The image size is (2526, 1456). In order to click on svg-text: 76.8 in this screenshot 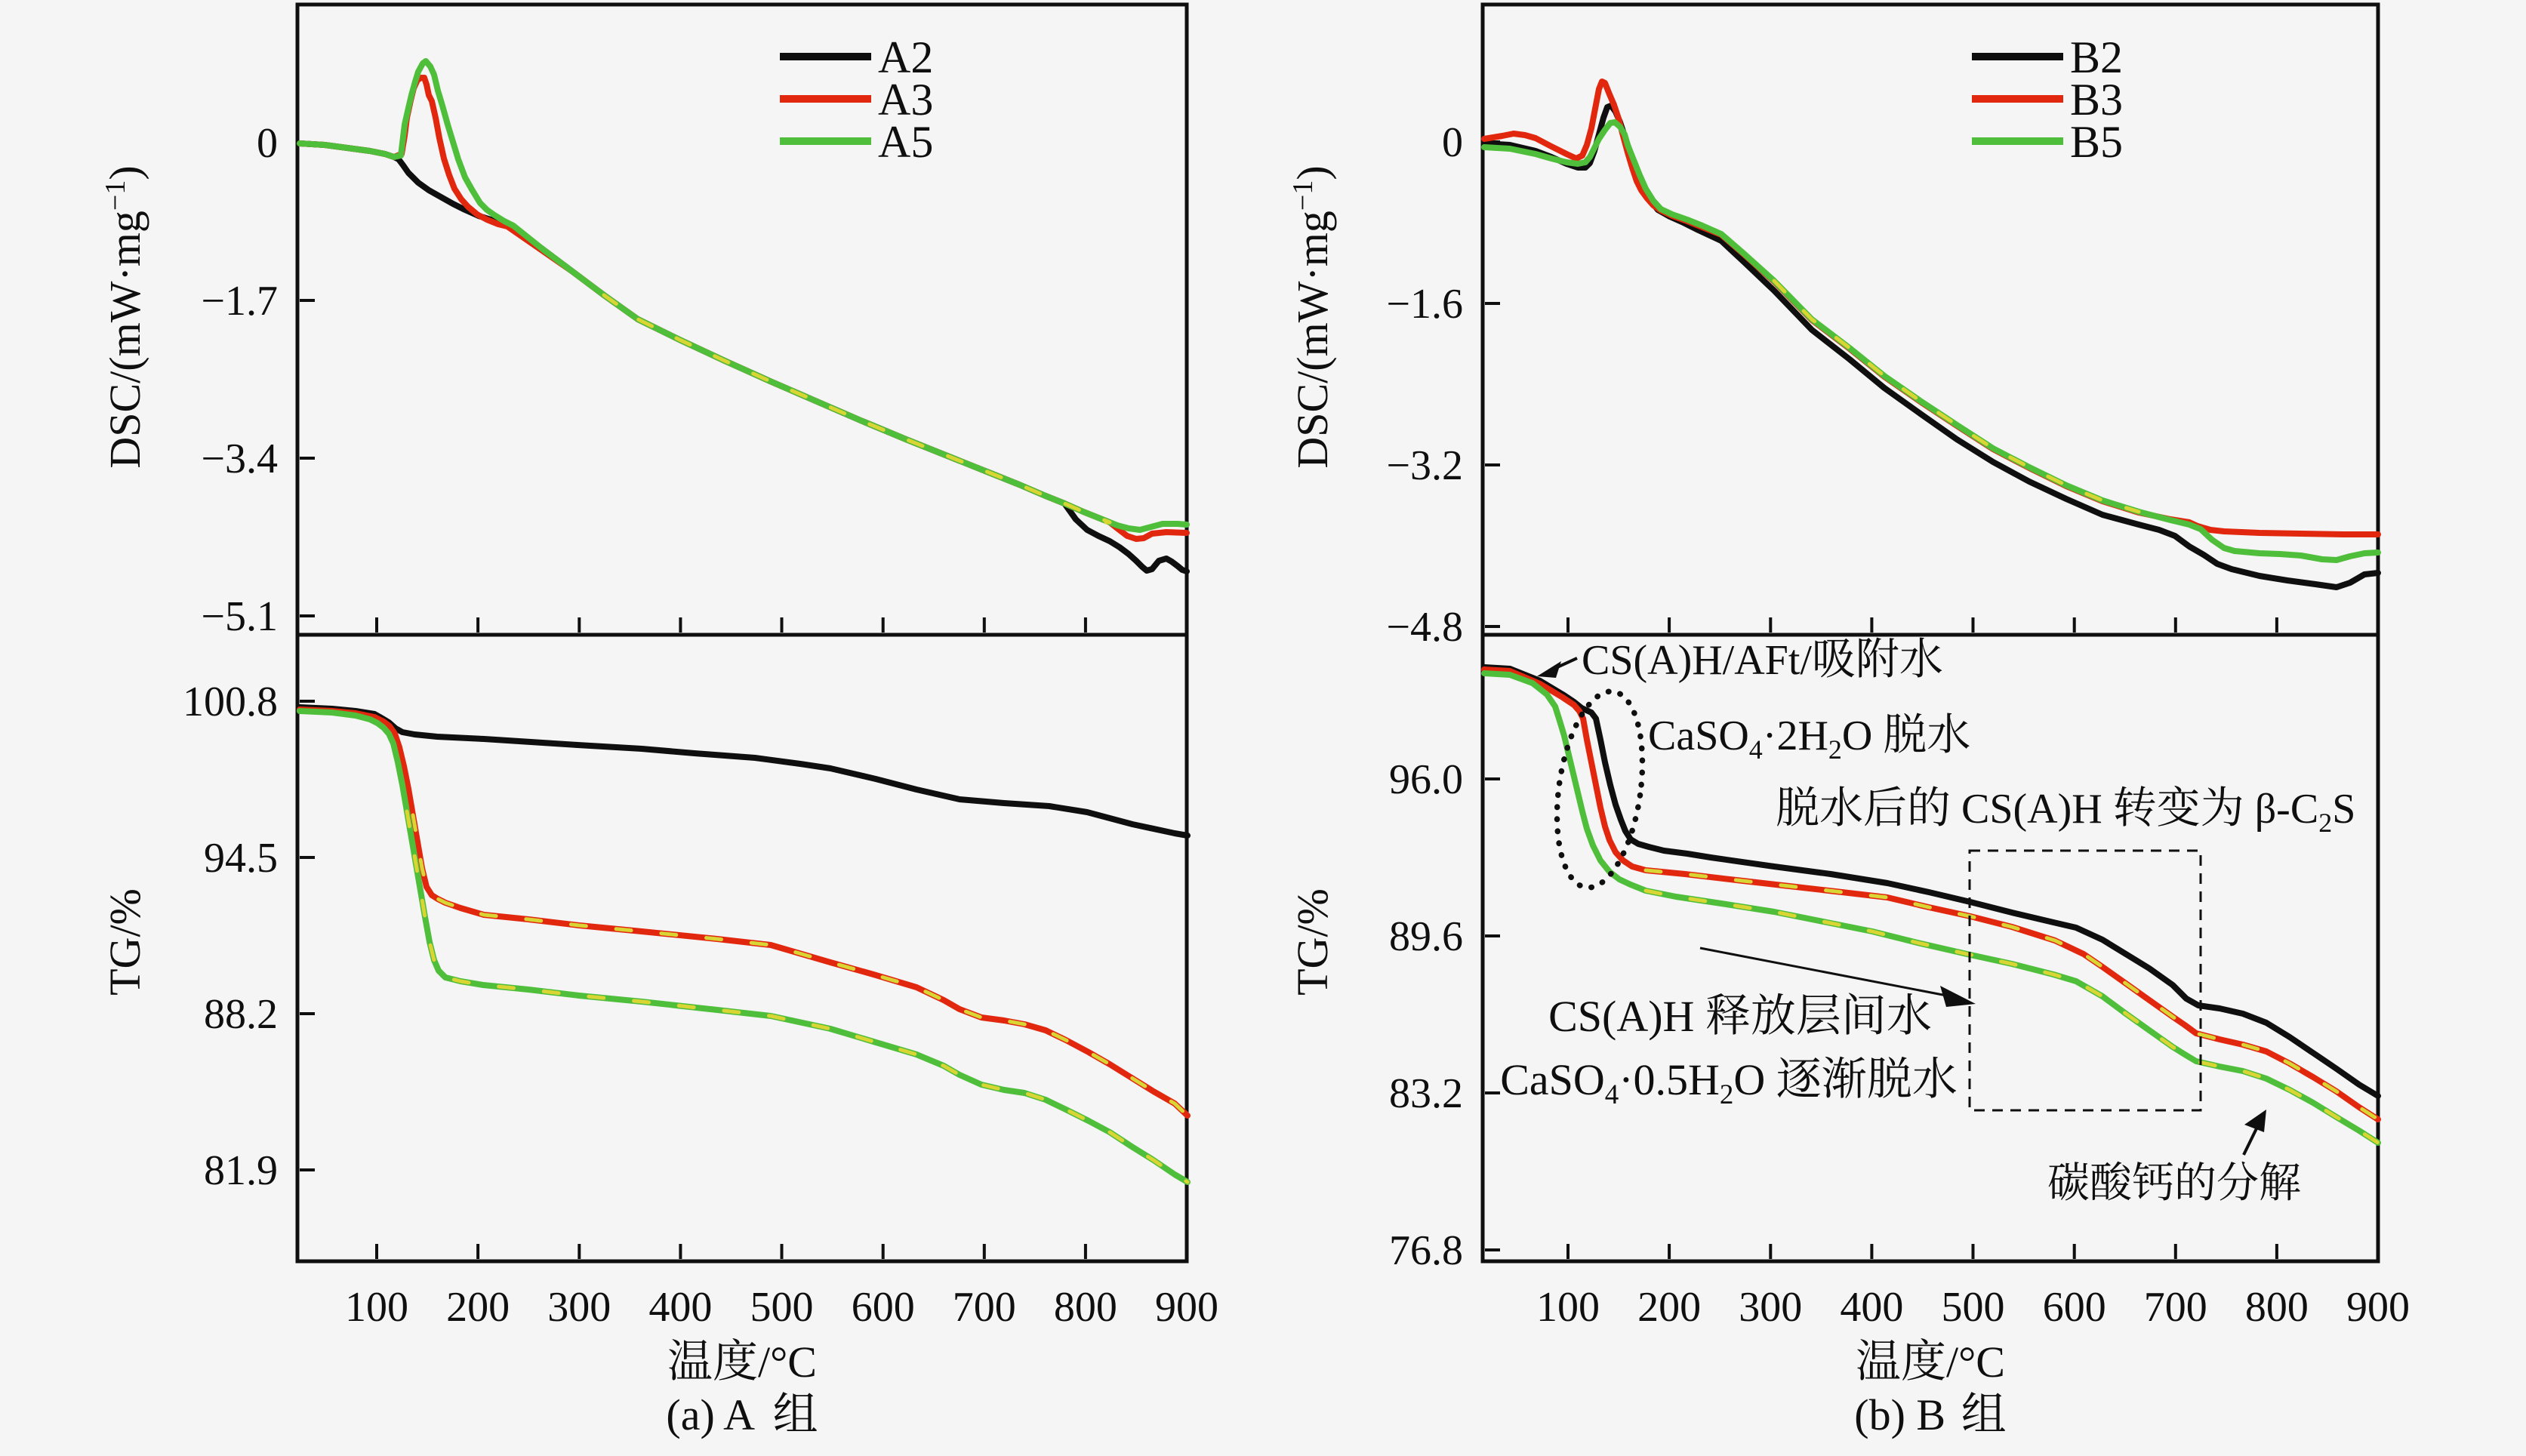, I will do `click(1426, 1250)`.